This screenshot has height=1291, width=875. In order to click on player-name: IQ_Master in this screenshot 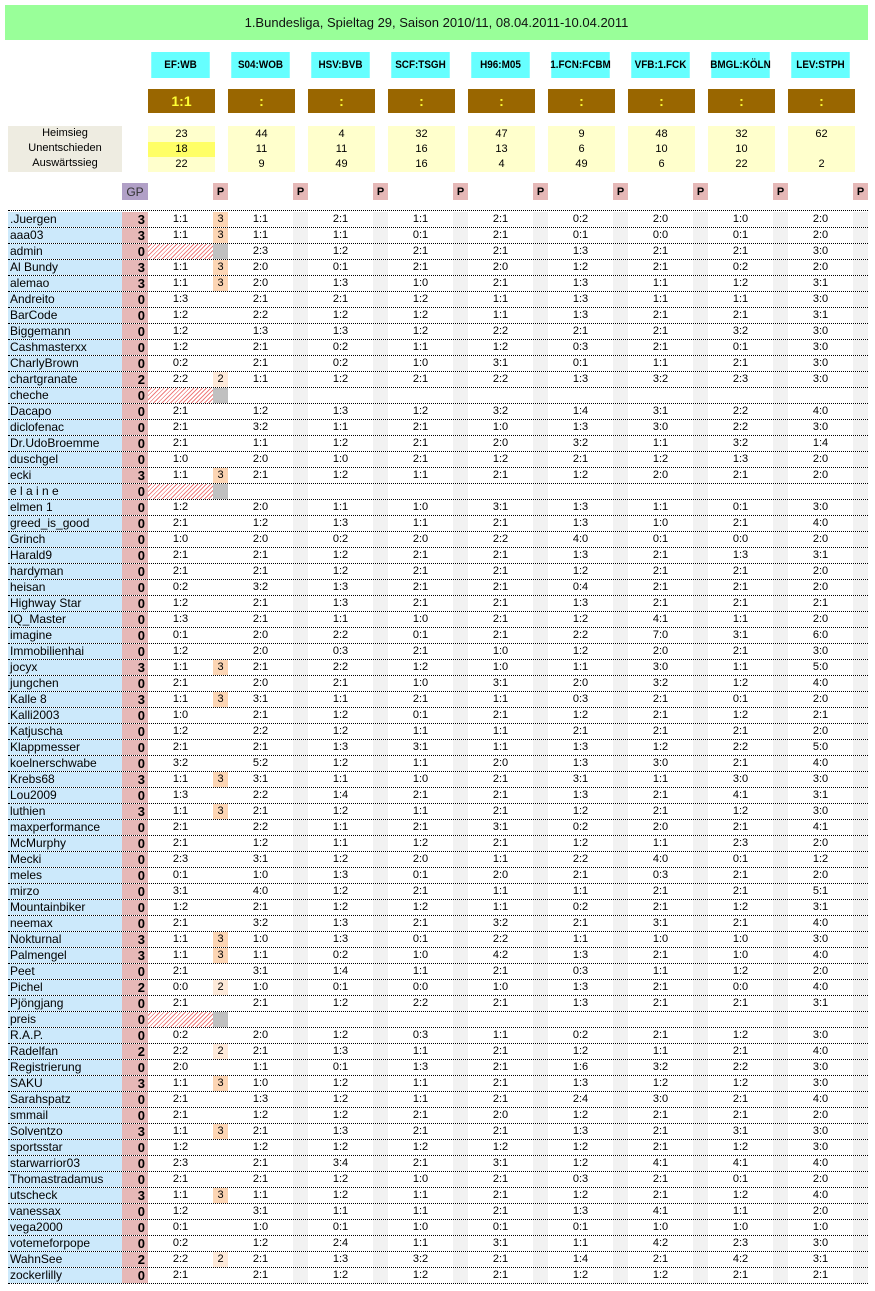, I will do `click(65, 619)`.